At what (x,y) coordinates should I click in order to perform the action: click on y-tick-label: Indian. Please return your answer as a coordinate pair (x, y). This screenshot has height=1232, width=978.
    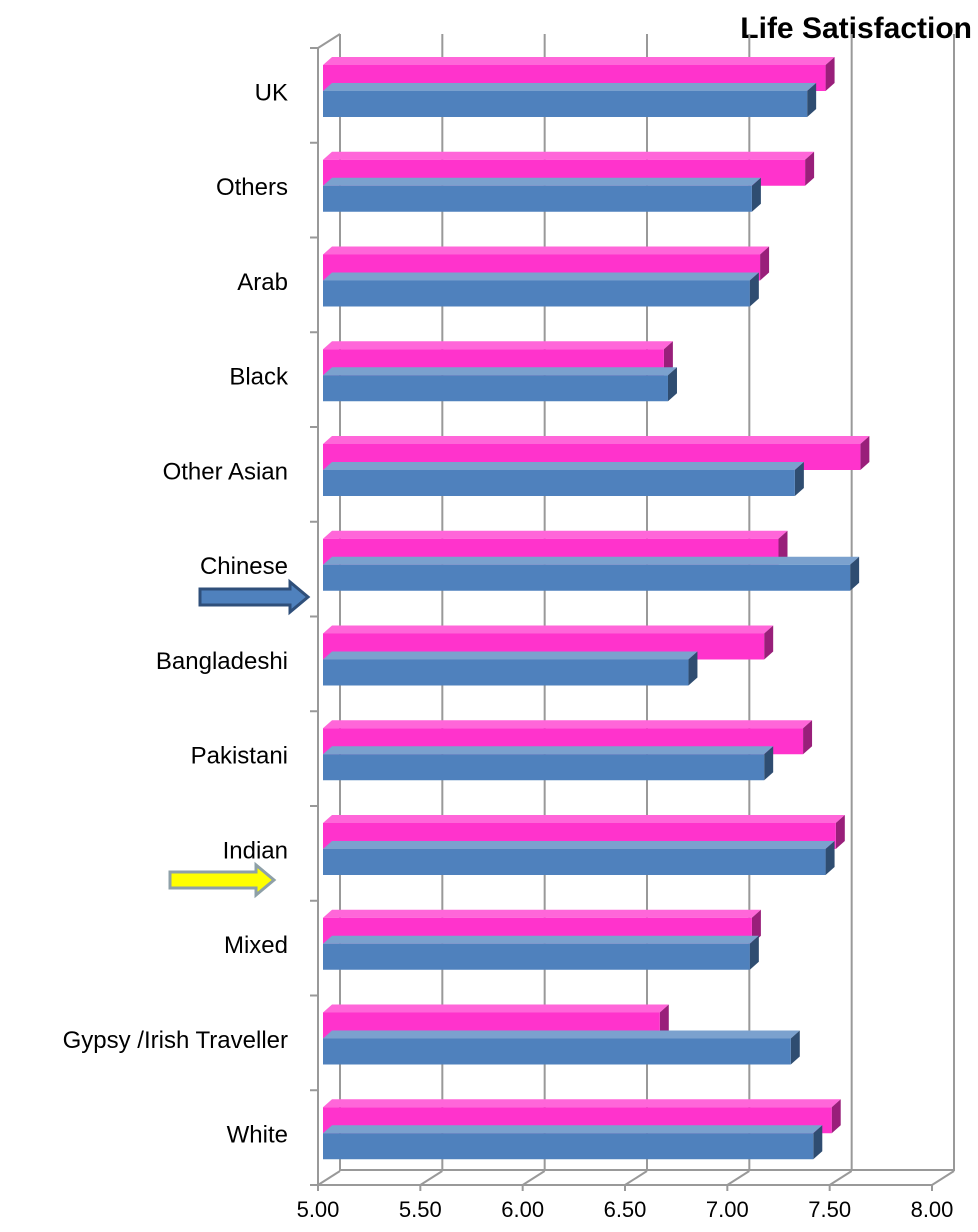
    Looking at the image, I should click on (255, 850).